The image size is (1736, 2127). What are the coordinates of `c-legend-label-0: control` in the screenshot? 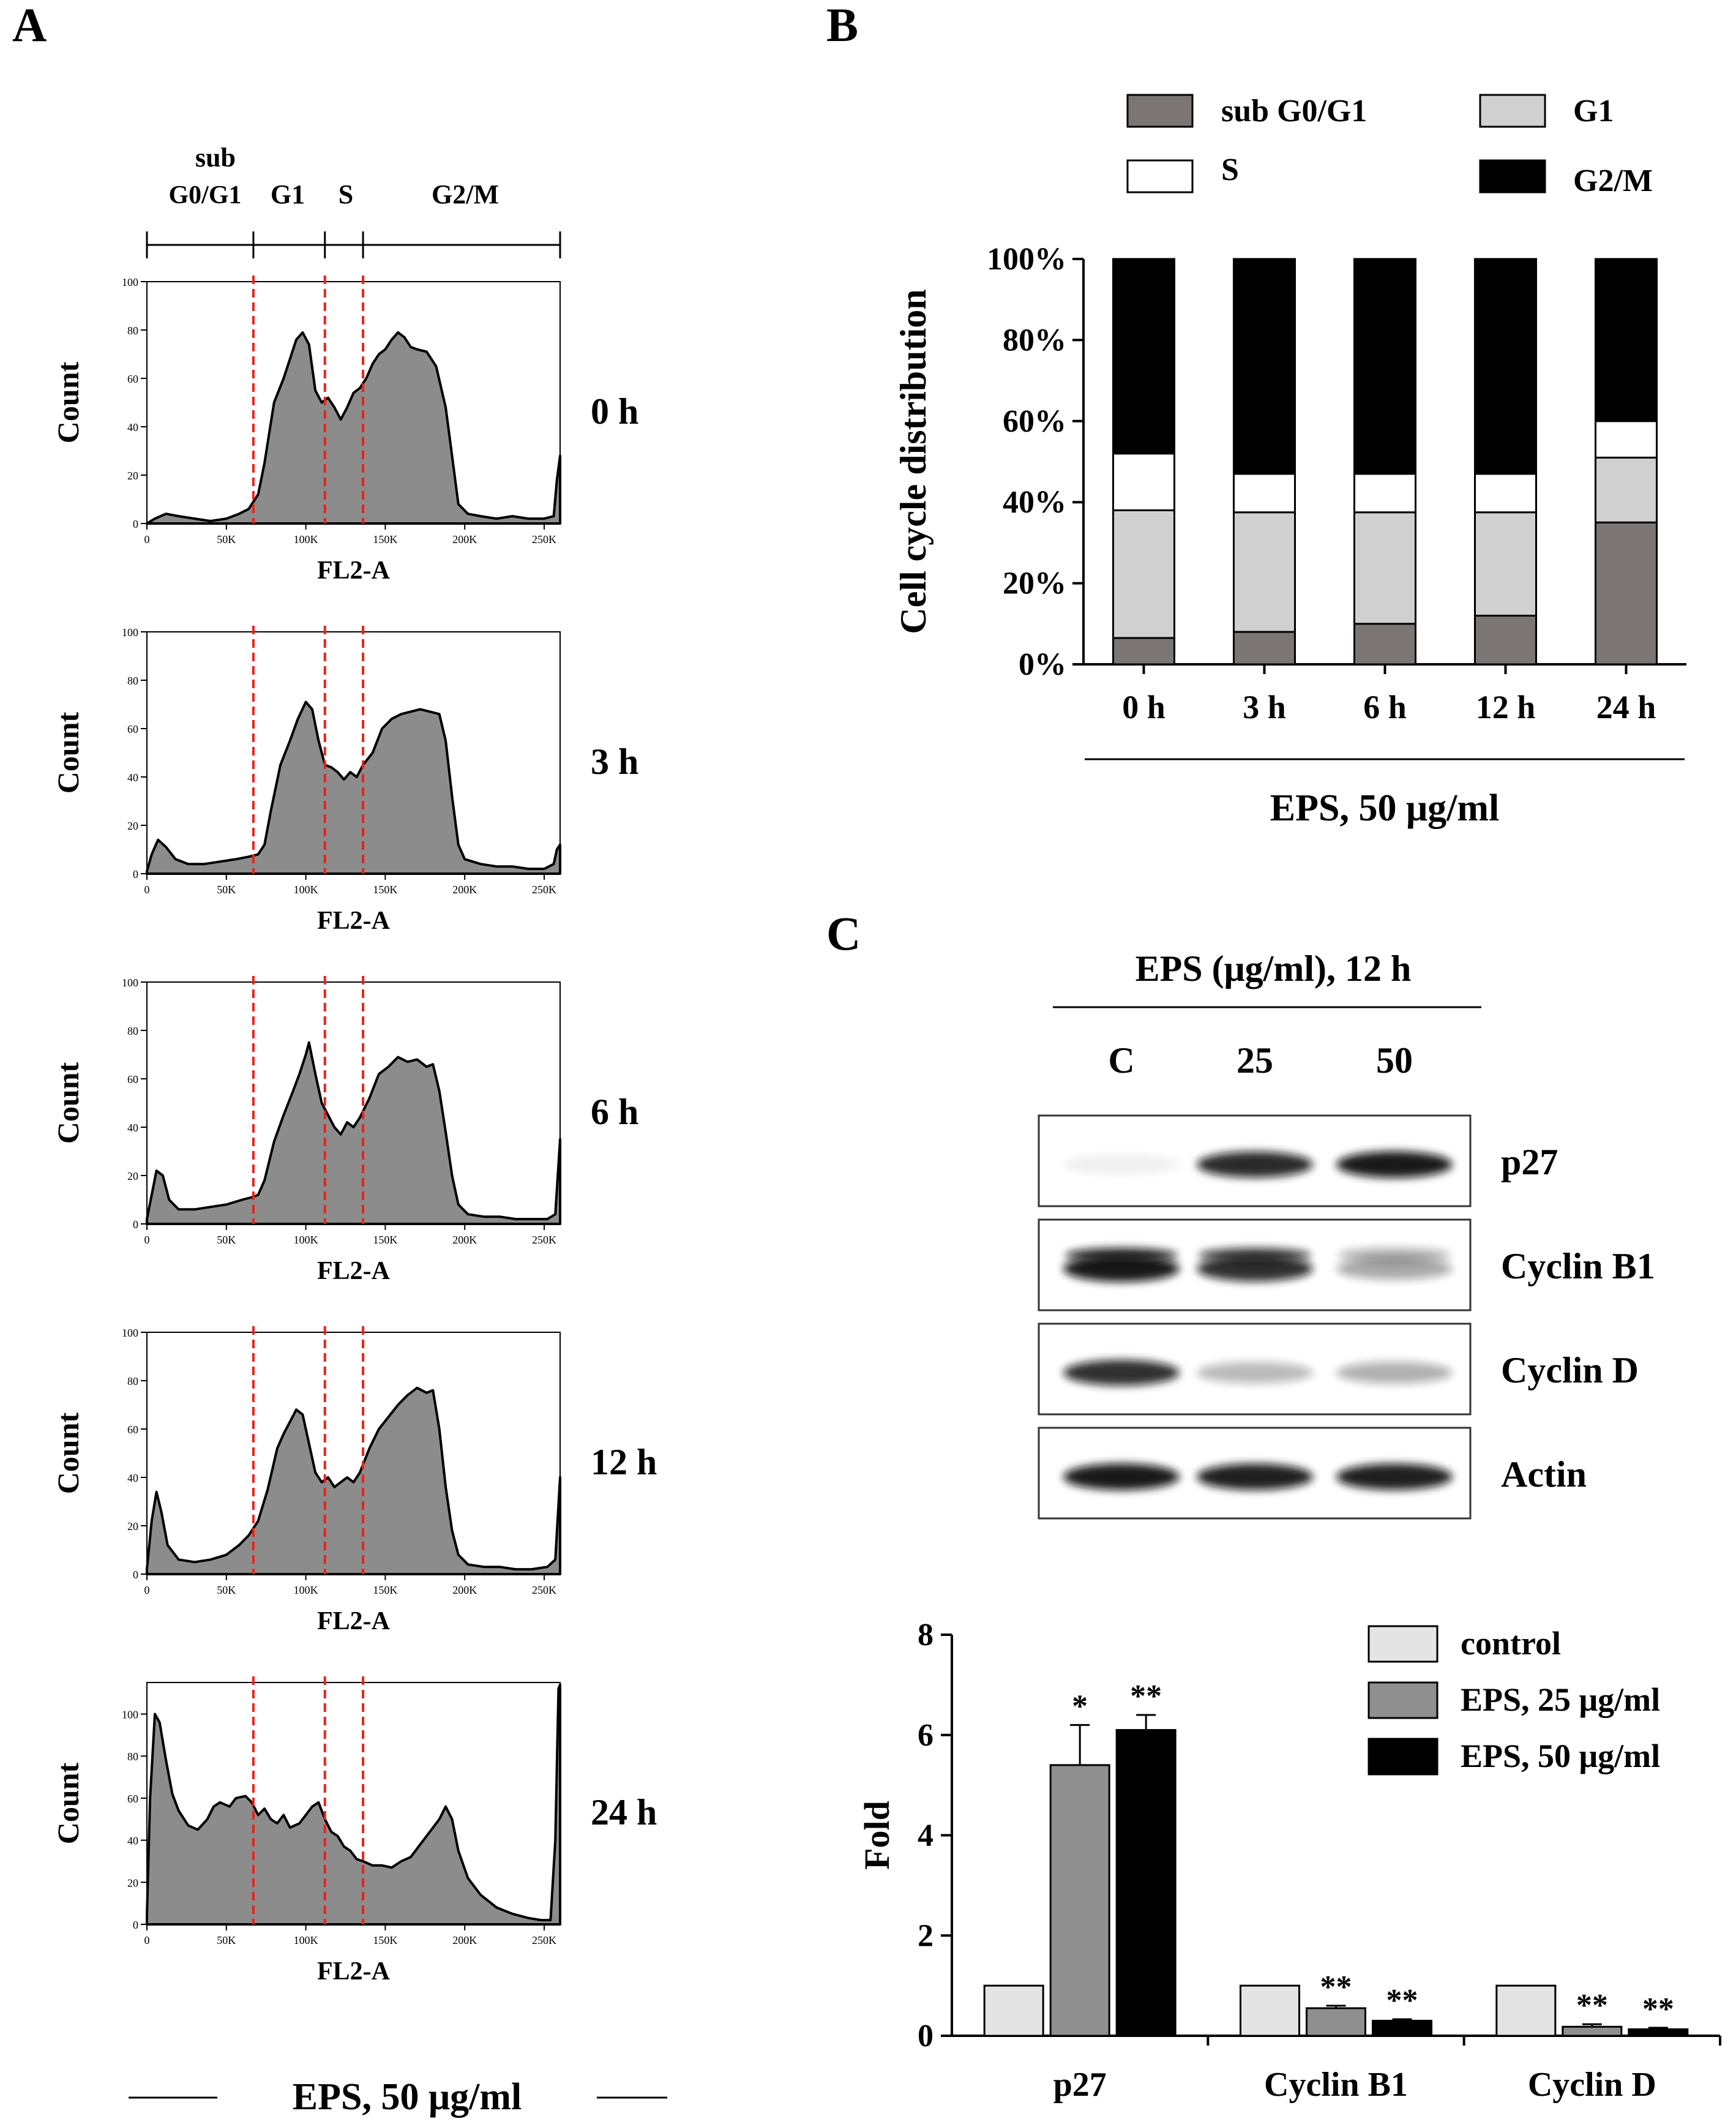 It's located at (1511, 1643).